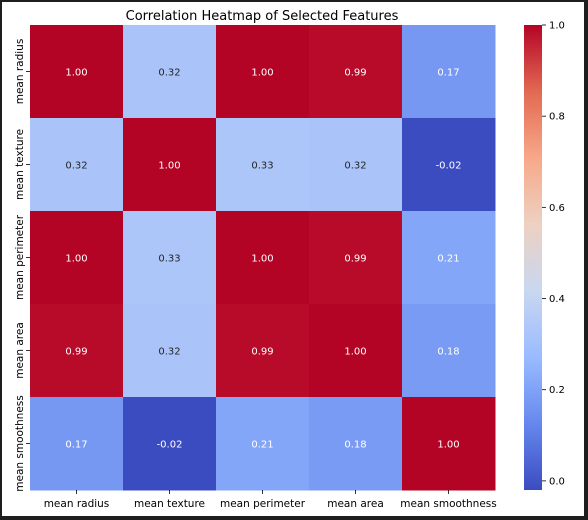  I want to click on y-tick-label: mean smoothness, so click(20, 443).